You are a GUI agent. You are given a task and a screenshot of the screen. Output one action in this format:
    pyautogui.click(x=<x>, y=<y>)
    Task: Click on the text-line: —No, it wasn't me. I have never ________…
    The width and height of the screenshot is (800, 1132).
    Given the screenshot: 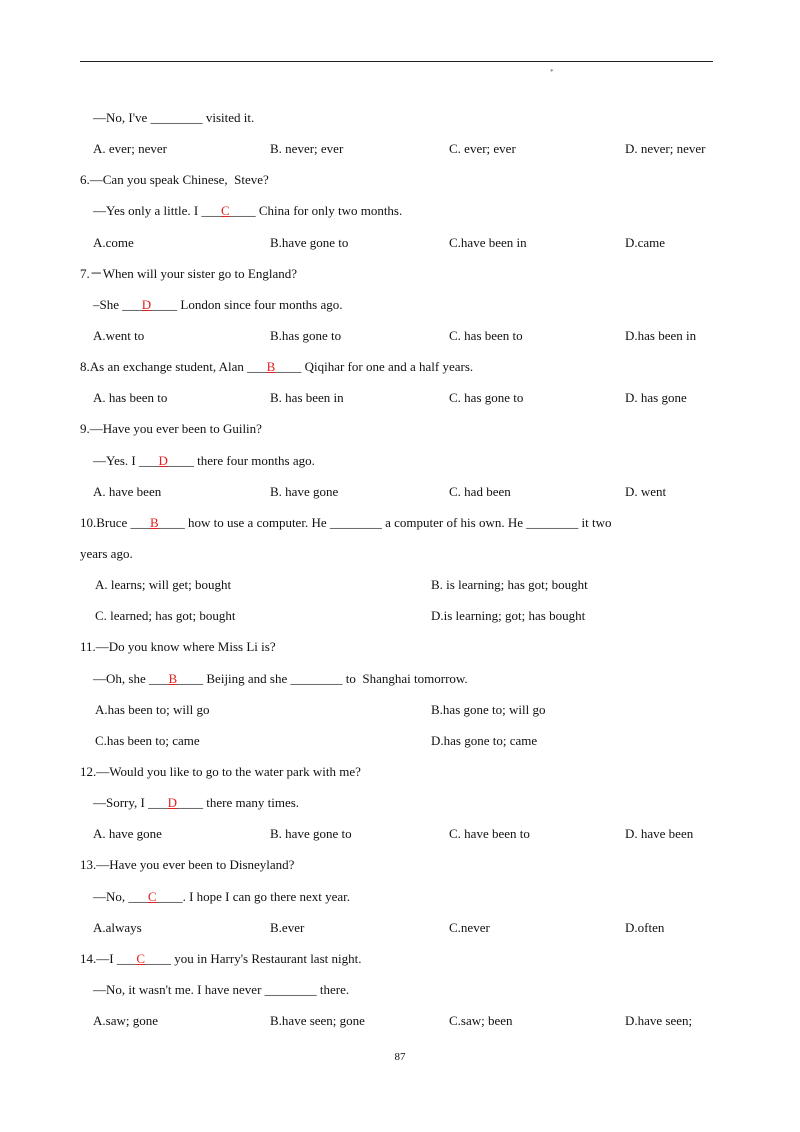 What is the action you would take?
    pyautogui.click(x=221, y=989)
    